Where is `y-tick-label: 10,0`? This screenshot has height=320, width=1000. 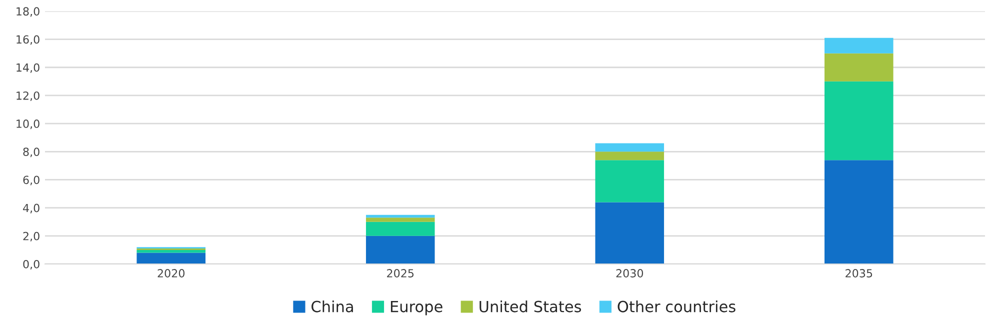
y-tick-label: 10,0 is located at coordinates (28, 125).